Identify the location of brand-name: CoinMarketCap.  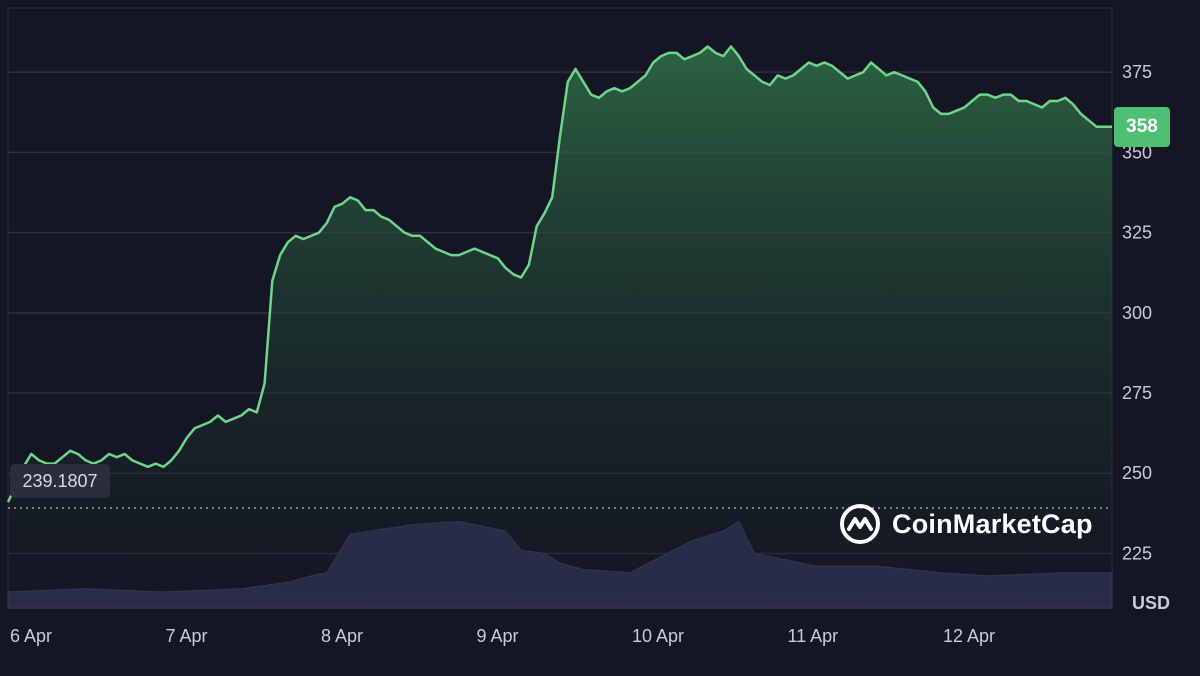
(992, 523).